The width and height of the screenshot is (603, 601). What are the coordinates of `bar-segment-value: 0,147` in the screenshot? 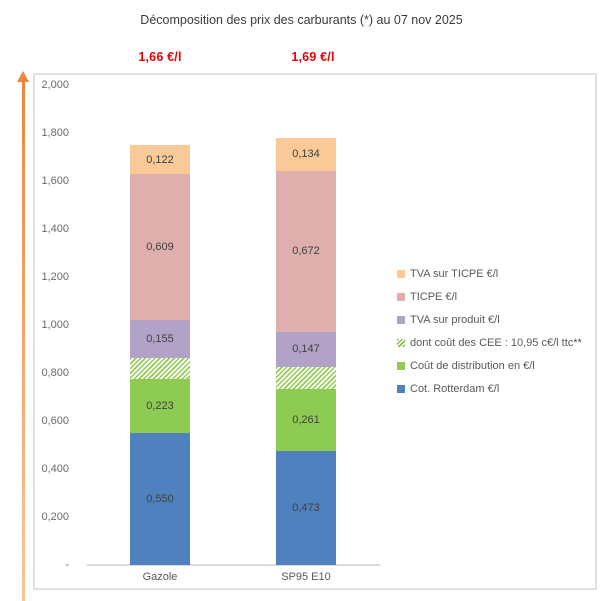 It's located at (306, 349).